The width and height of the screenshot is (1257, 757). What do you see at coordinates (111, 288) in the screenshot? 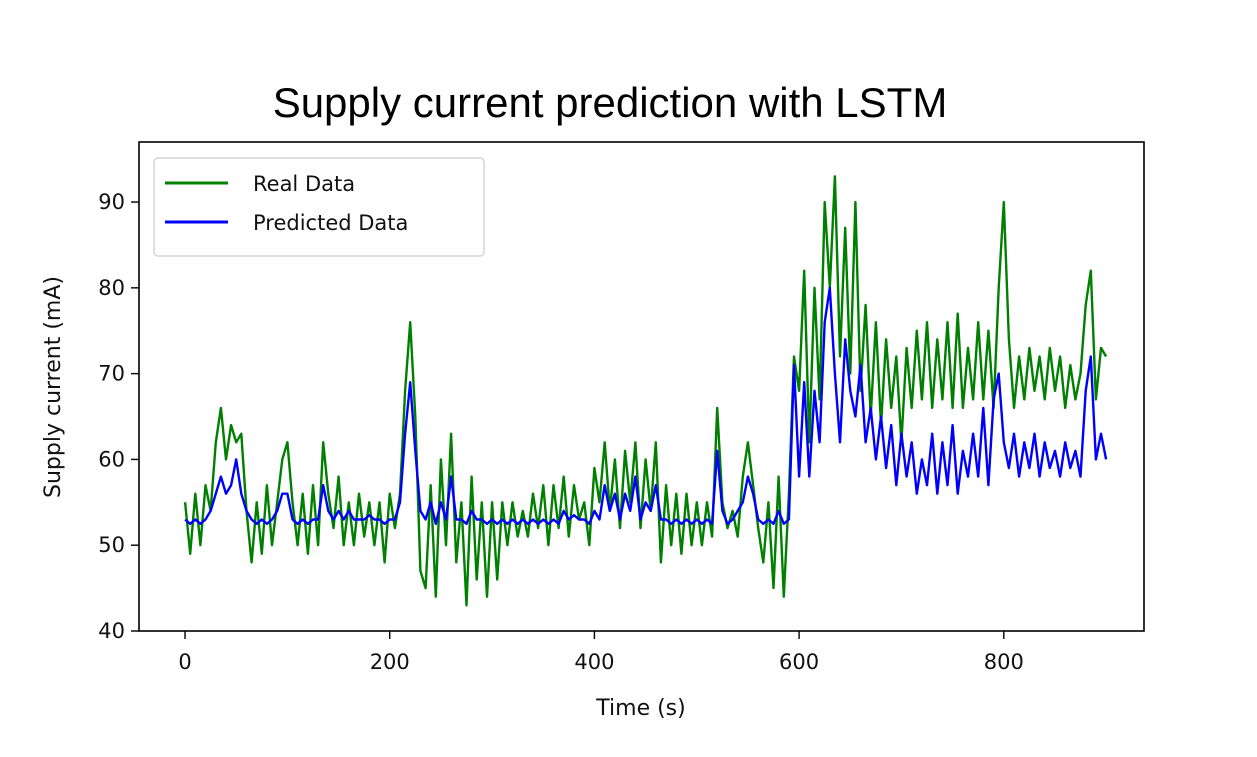
I see `y-tick-label: 80` at bounding box center [111, 288].